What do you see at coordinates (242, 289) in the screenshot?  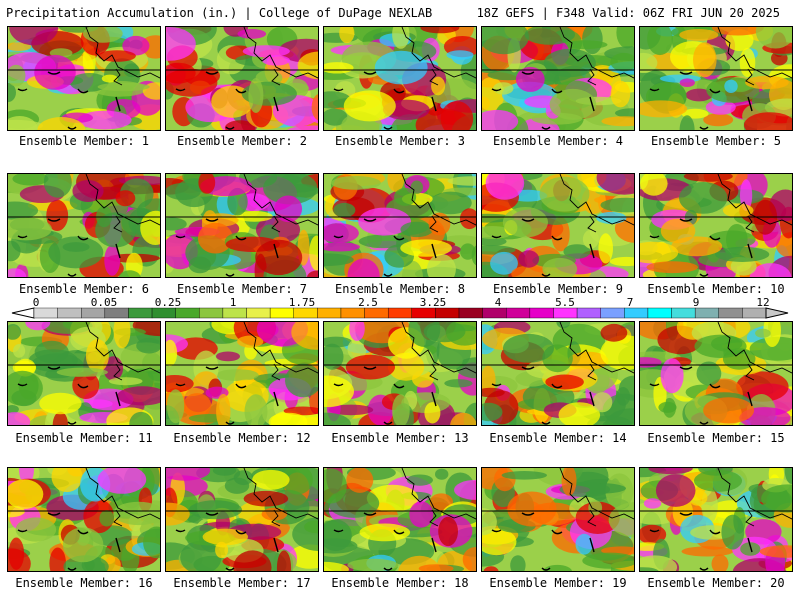 I see `ensemble-member-caption: Ensemble Member: 7` at bounding box center [242, 289].